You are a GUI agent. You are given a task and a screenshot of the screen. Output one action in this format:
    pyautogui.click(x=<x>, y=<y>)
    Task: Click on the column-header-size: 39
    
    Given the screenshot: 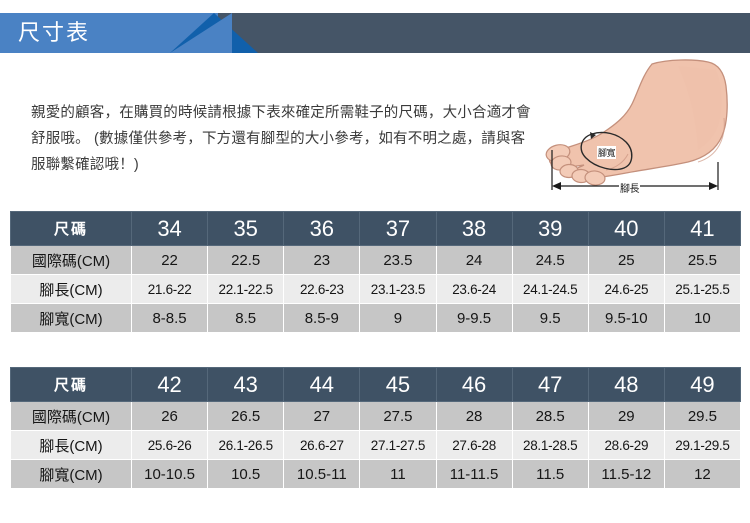 What is the action you would take?
    pyautogui.click(x=550, y=228)
    